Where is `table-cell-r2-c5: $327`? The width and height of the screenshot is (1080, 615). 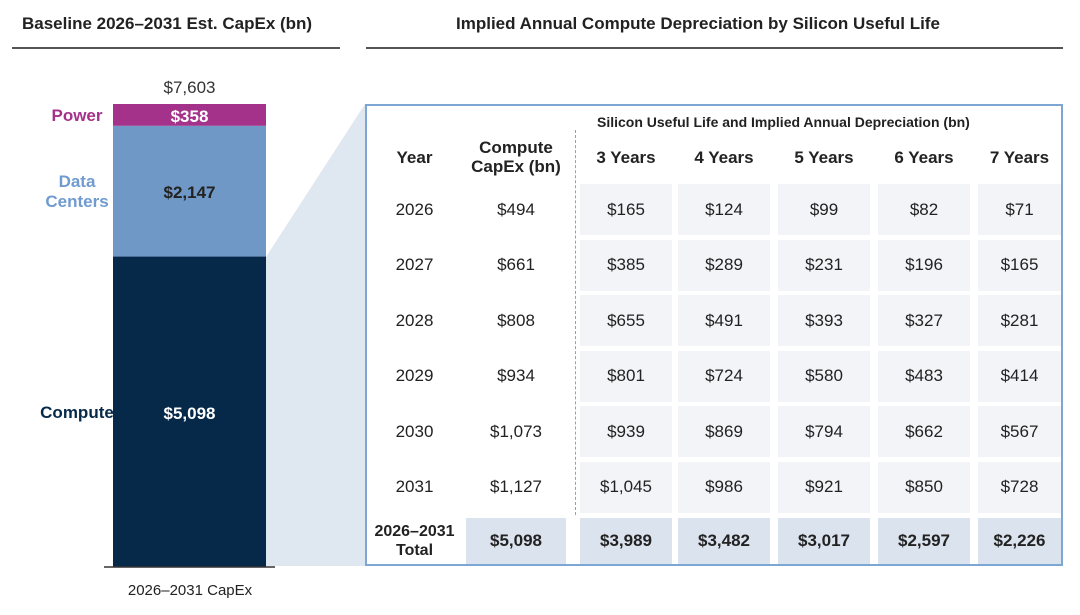 table-cell-r2-c5: $327 is located at coordinates (924, 320).